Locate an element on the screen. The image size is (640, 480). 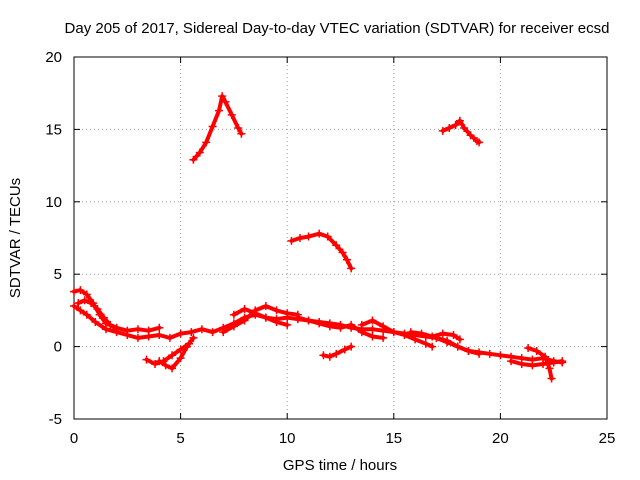
x-tick-label: 15 is located at coordinates (393, 438).